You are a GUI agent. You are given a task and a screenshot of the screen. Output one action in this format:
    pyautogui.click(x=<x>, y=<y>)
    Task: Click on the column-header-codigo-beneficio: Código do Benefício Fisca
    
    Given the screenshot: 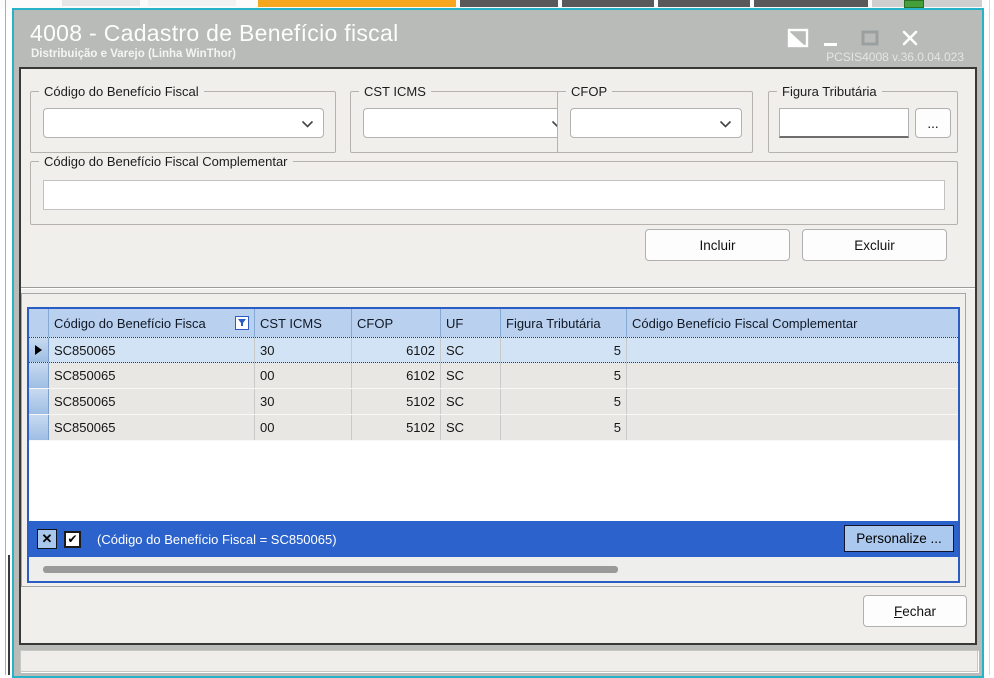 What is the action you would take?
    pyautogui.click(x=152, y=323)
    